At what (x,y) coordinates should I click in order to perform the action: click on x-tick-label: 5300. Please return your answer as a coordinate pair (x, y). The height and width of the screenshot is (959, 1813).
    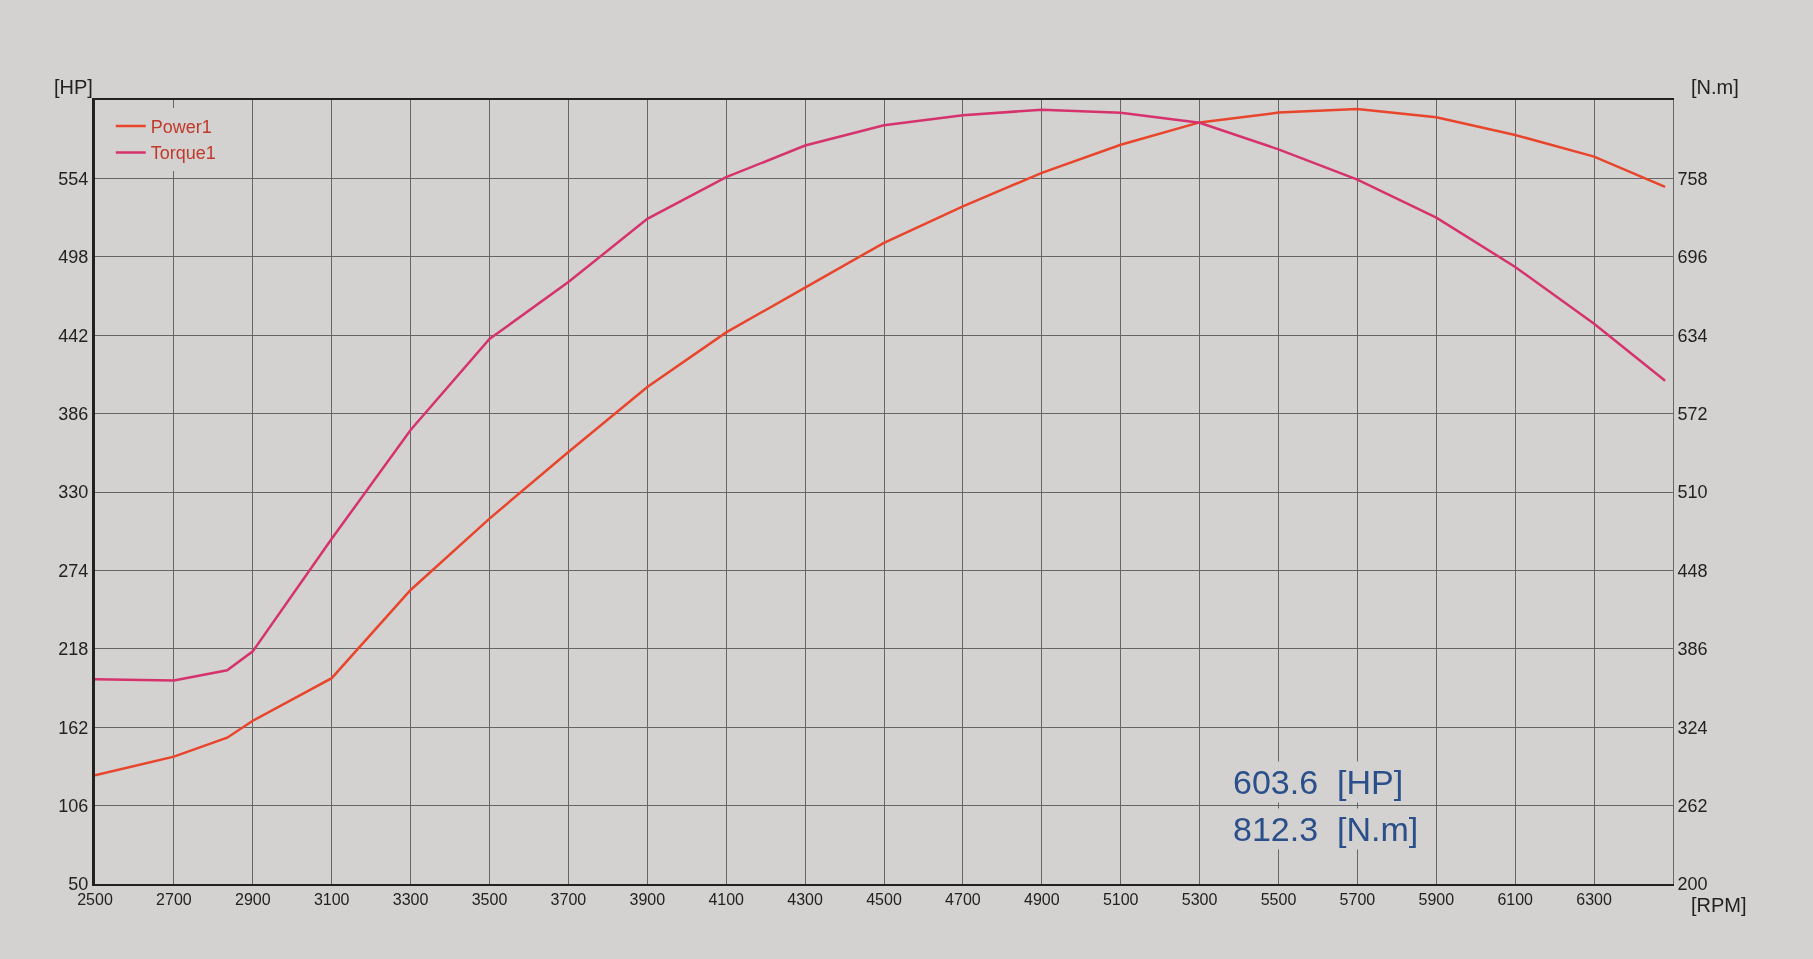
    Looking at the image, I should click on (1199, 900).